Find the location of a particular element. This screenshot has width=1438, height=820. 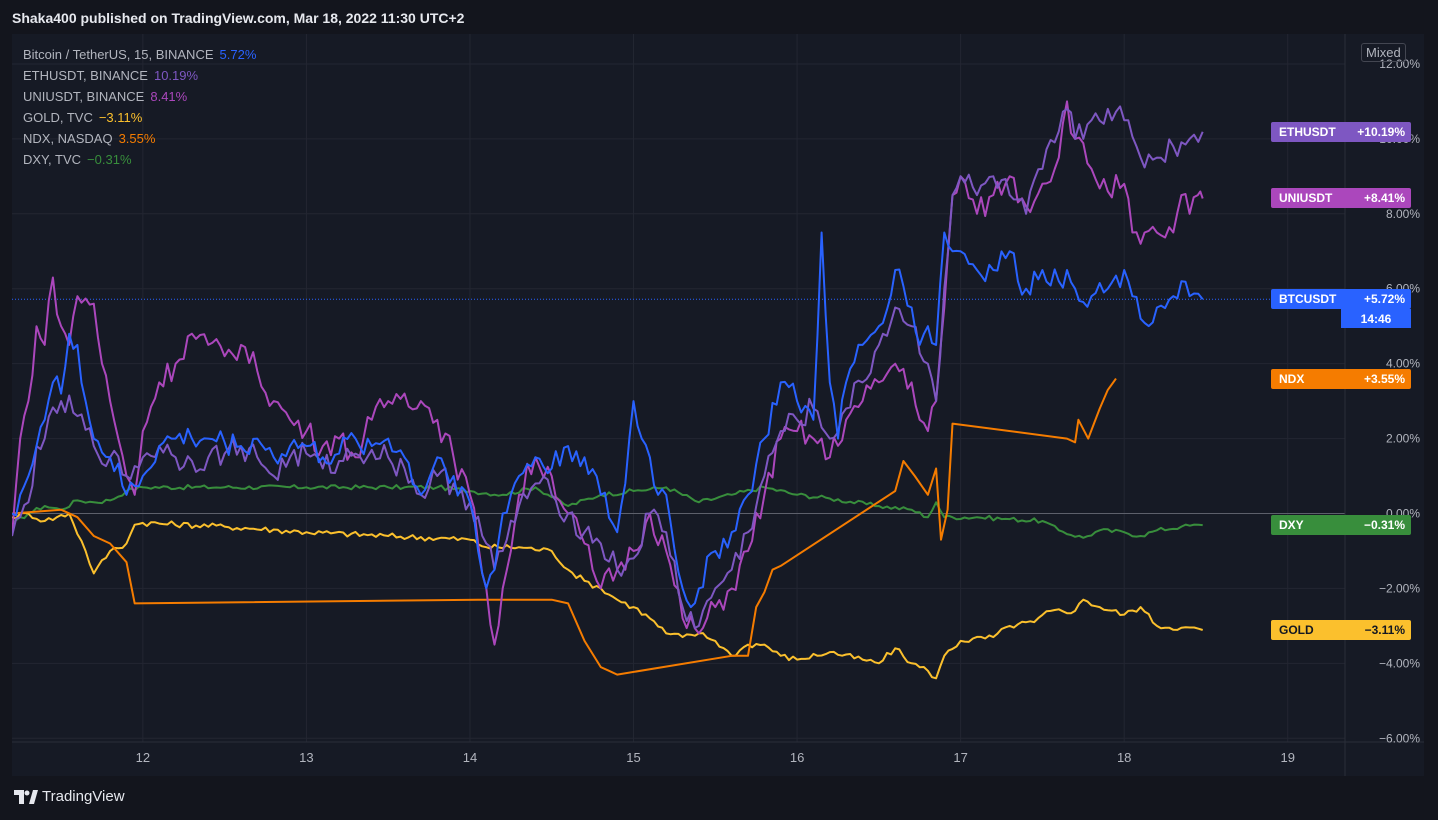

legend-item: ETHUSDT, BINANCE 10.19% is located at coordinates (139, 75).